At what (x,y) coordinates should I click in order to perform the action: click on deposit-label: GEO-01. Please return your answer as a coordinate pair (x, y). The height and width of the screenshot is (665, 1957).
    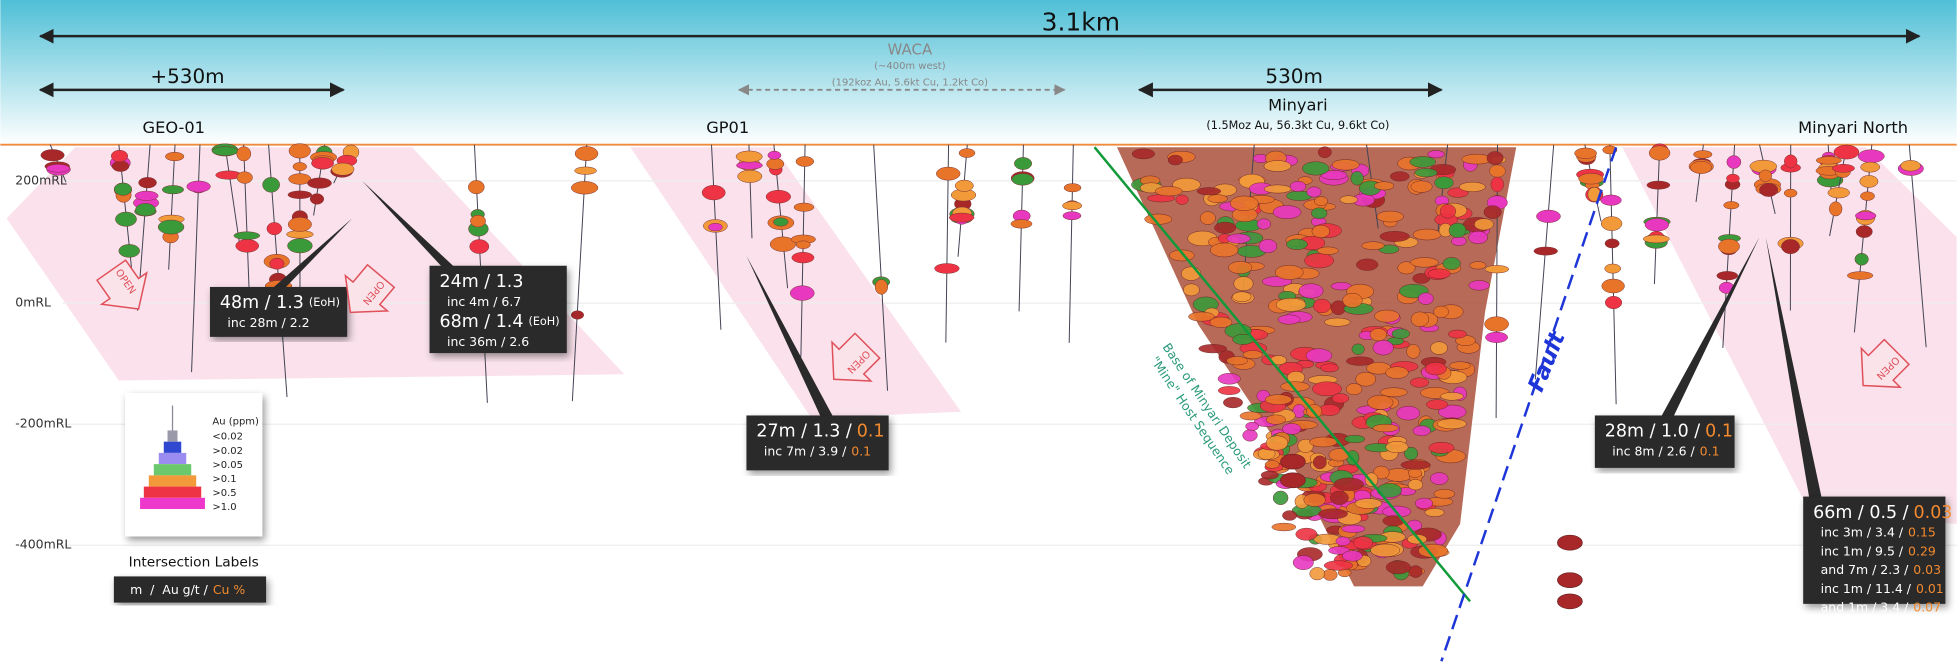
    Looking at the image, I should click on (174, 127).